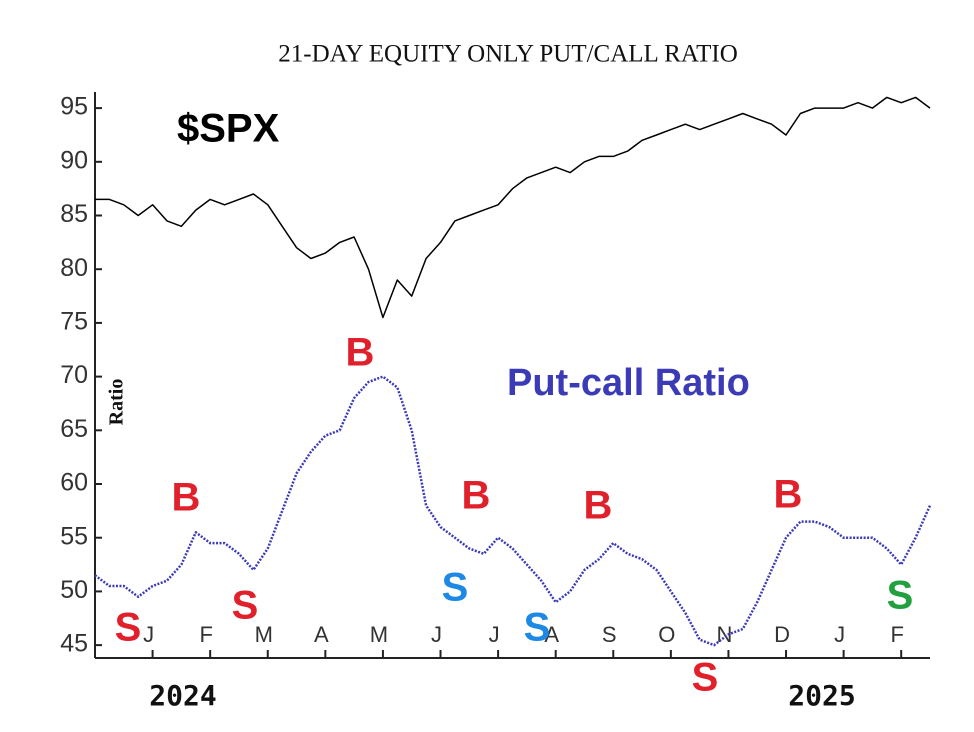 Image resolution: width=974 pixels, height=732 pixels. I want to click on y-tick-label: 85, so click(74, 214).